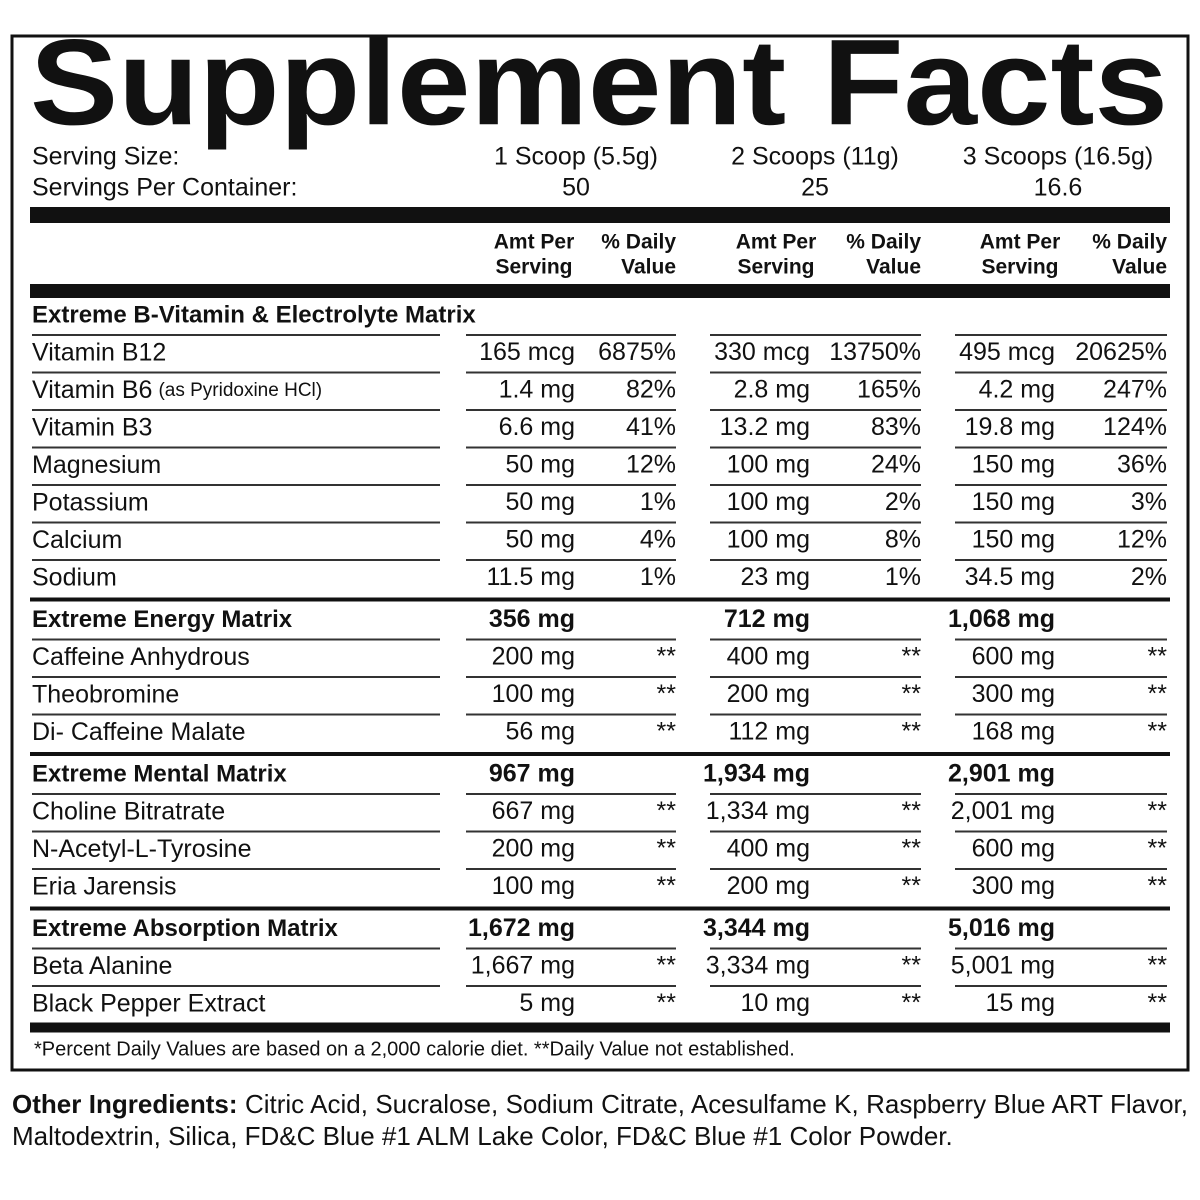  Describe the element at coordinates (102, 966) in the screenshot. I see `nutrient-name-text: Beta Alanine` at that location.